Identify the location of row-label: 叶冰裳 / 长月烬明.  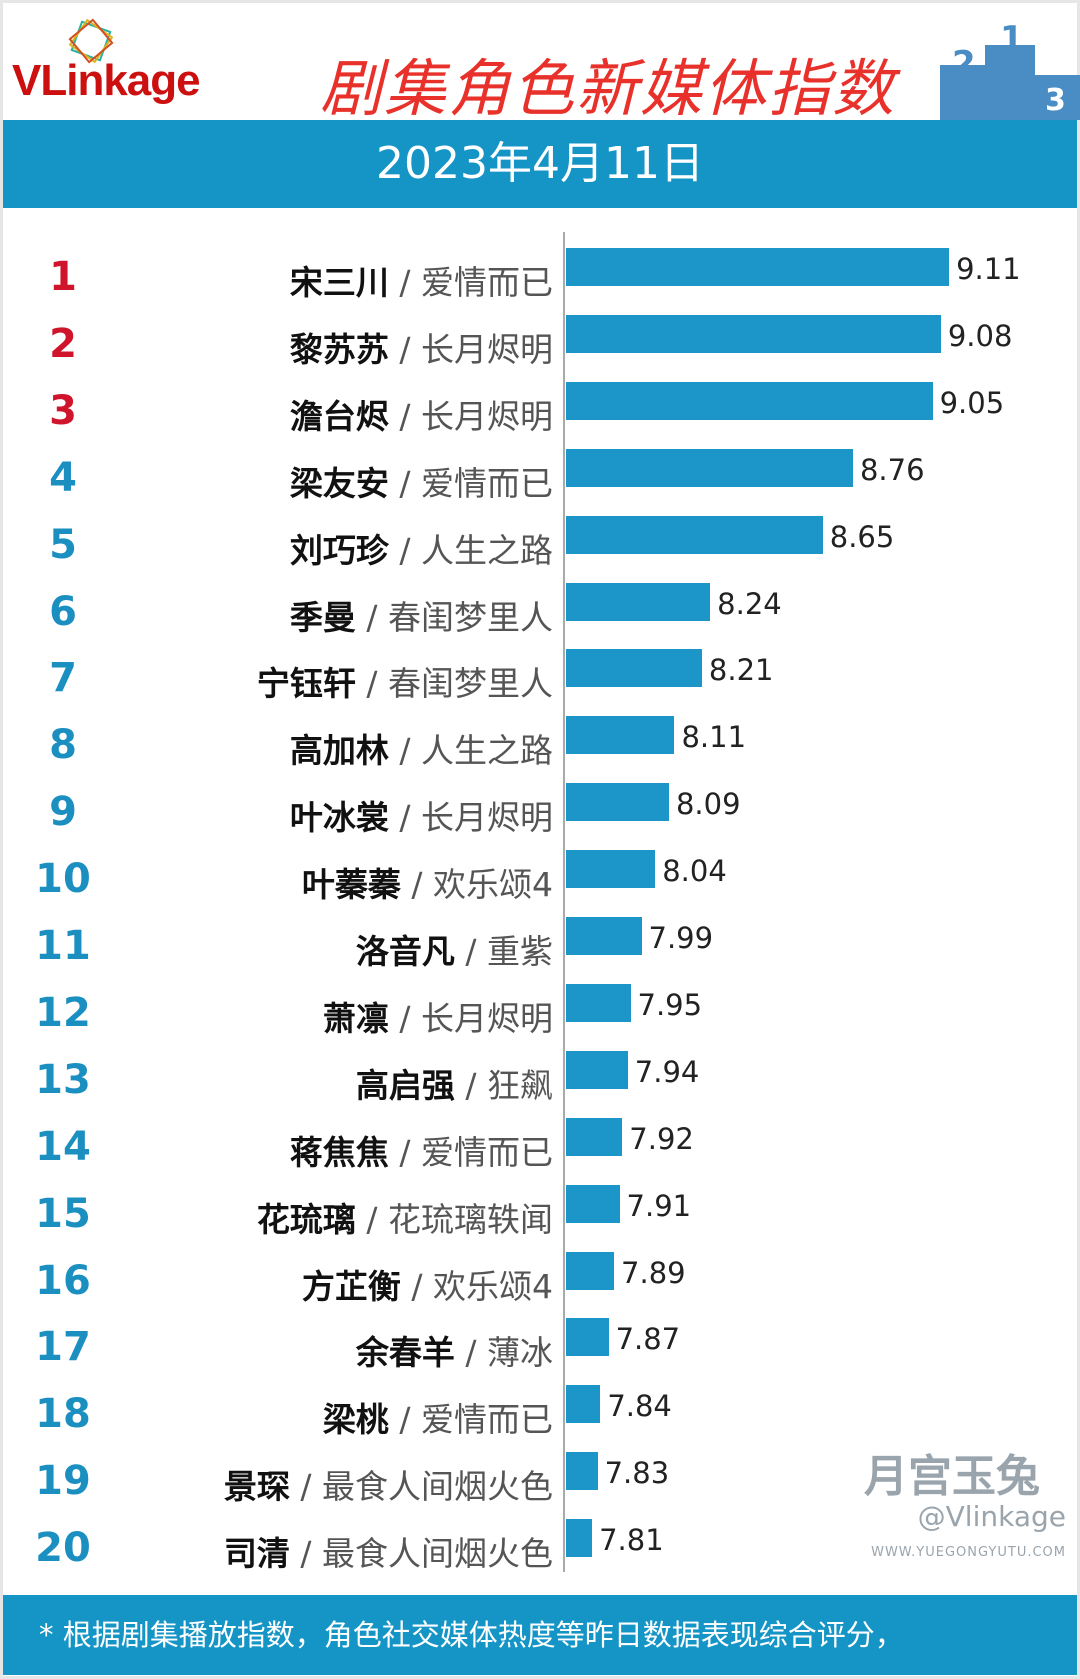
(421, 815).